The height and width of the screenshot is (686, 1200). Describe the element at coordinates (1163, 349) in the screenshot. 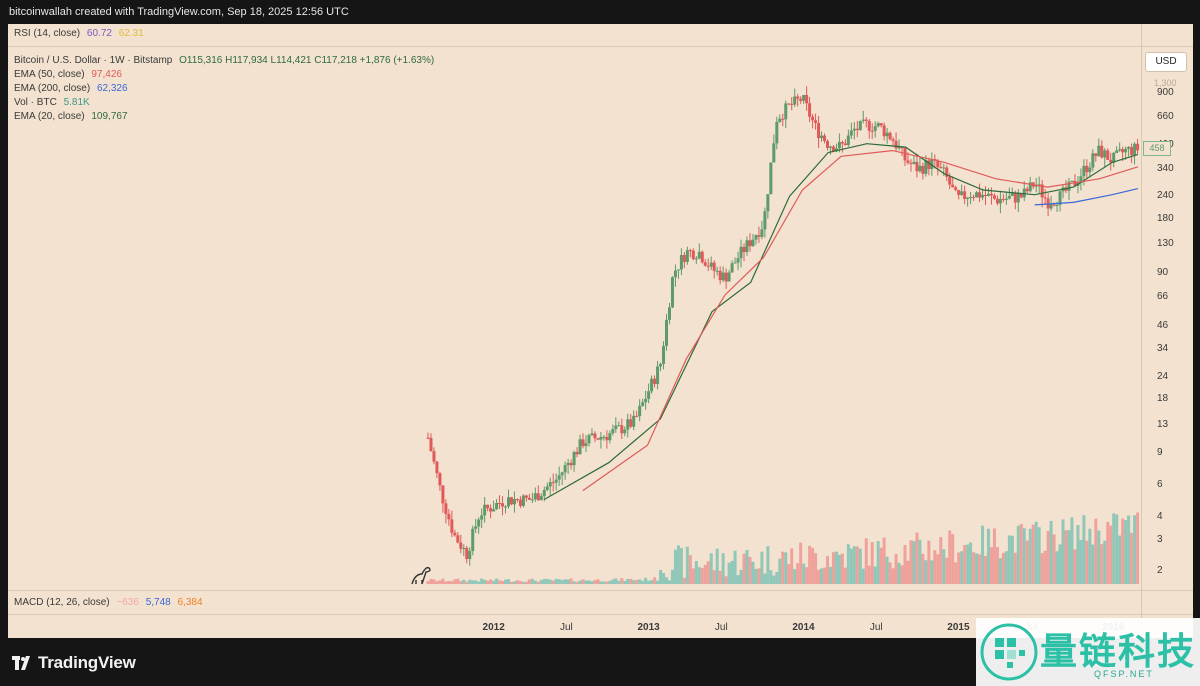

I see `price-axis-label: 34` at that location.